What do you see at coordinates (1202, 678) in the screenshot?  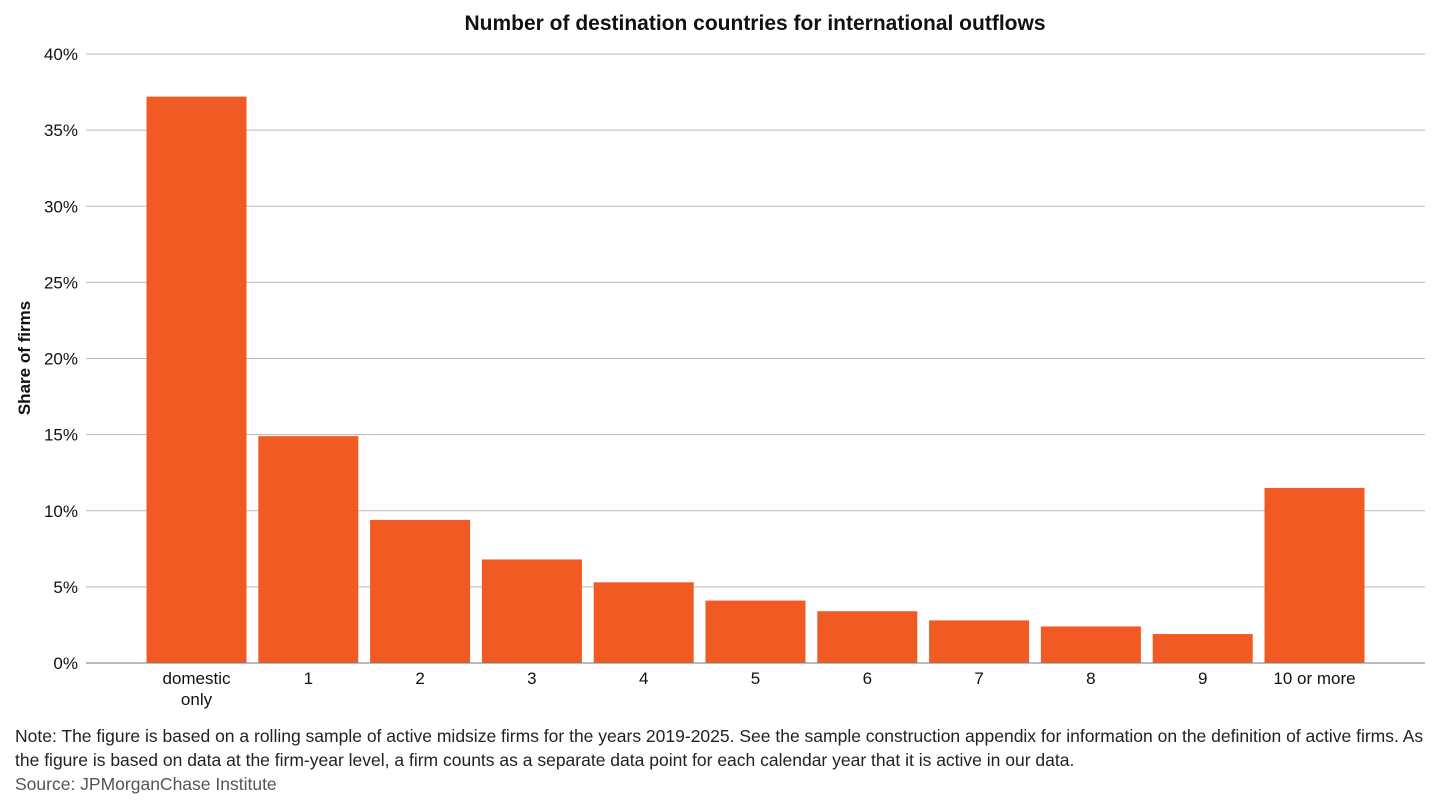 I see `x-tick-label: 9` at bounding box center [1202, 678].